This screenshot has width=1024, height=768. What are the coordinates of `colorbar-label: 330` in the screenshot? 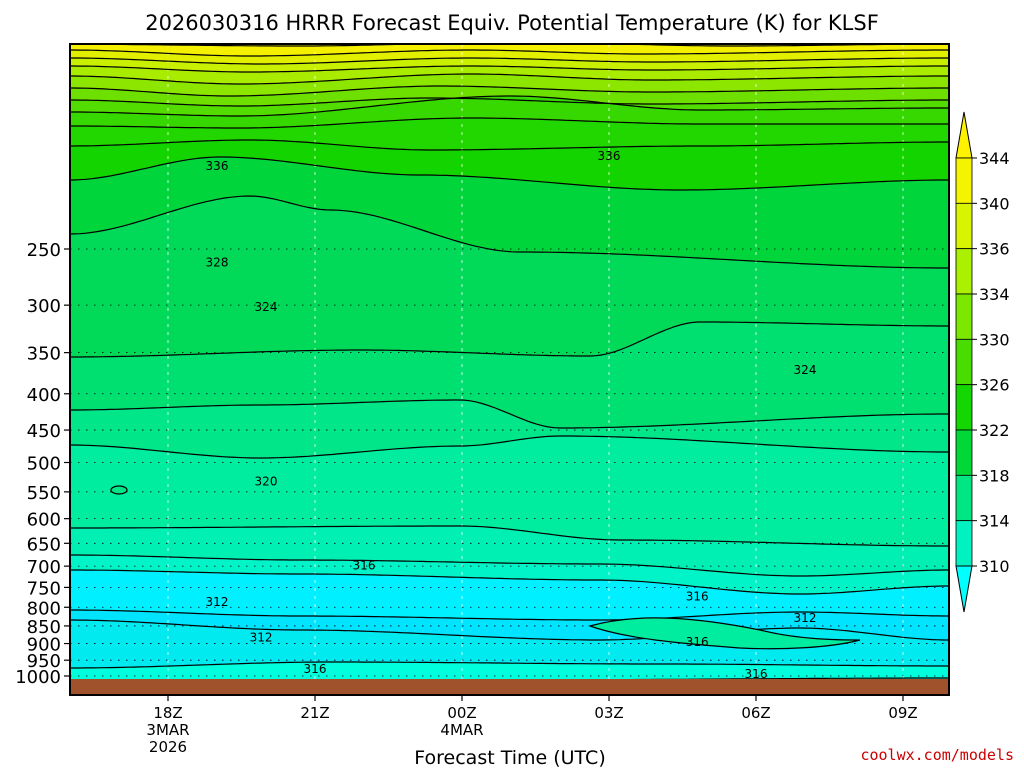 It's located at (994, 339).